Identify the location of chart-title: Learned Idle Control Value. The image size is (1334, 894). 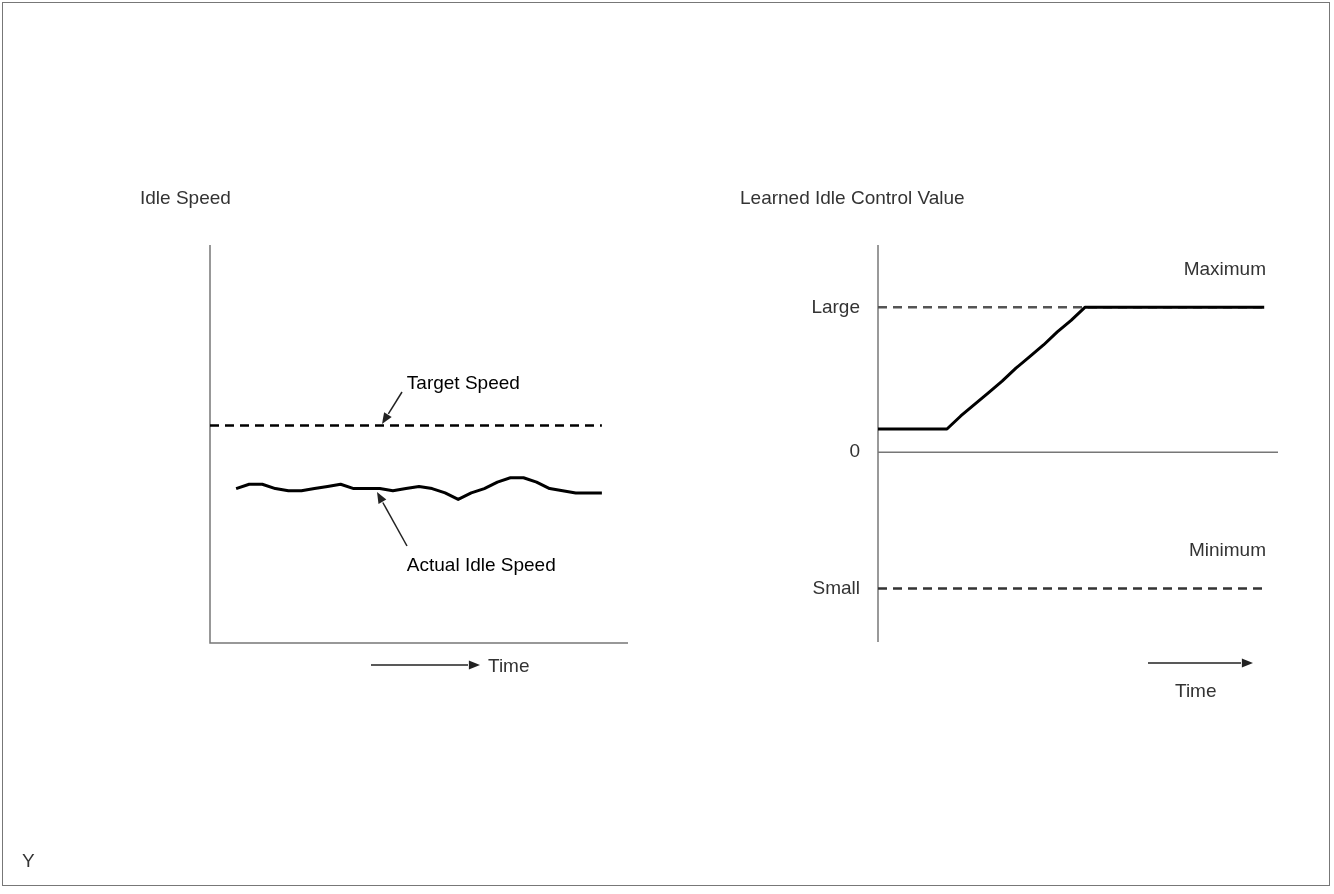
(852, 197).